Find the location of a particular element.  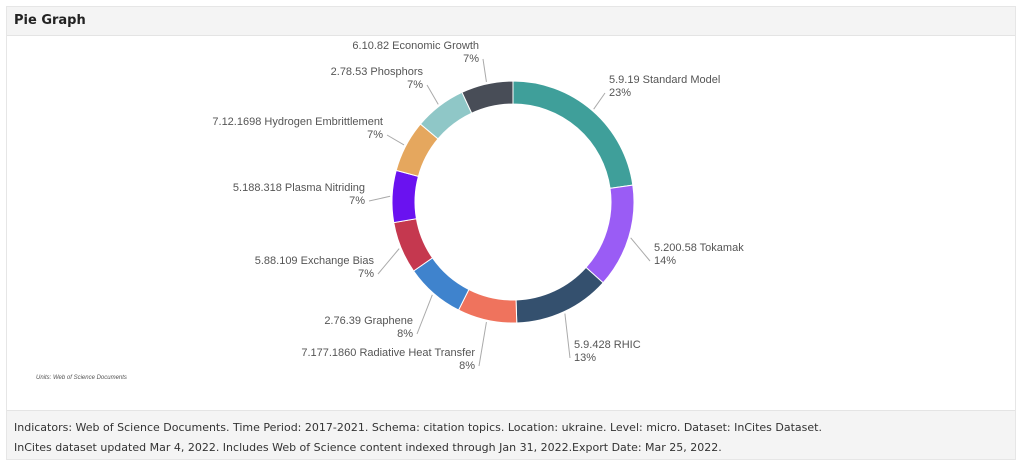

slice-percent-label: 14% is located at coordinates (665, 261).